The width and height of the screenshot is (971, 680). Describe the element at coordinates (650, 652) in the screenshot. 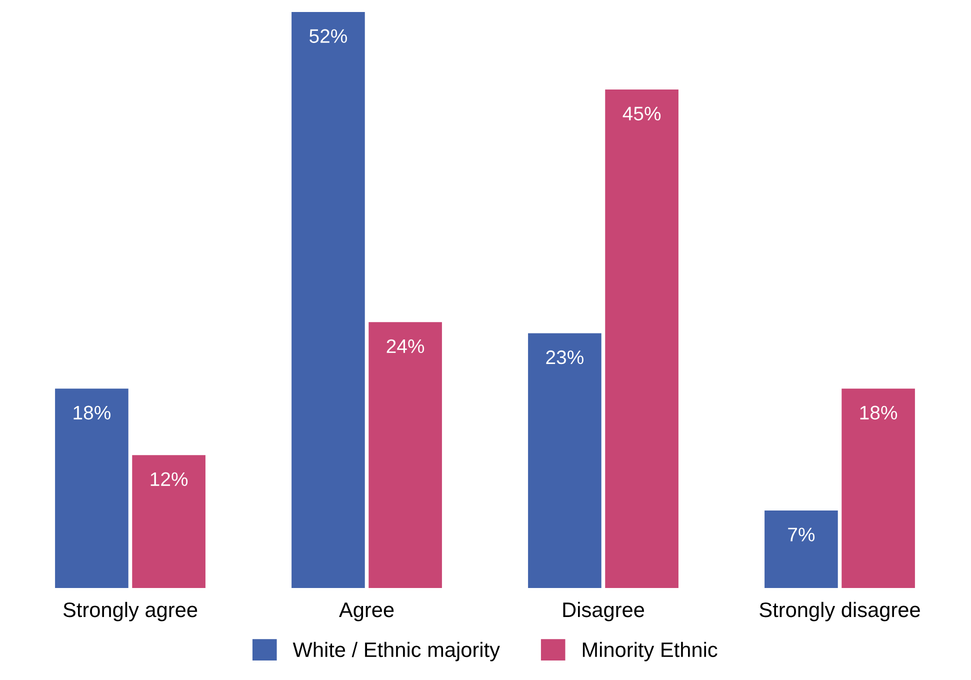

I see `legend-label: Minority Ethnic` at that location.